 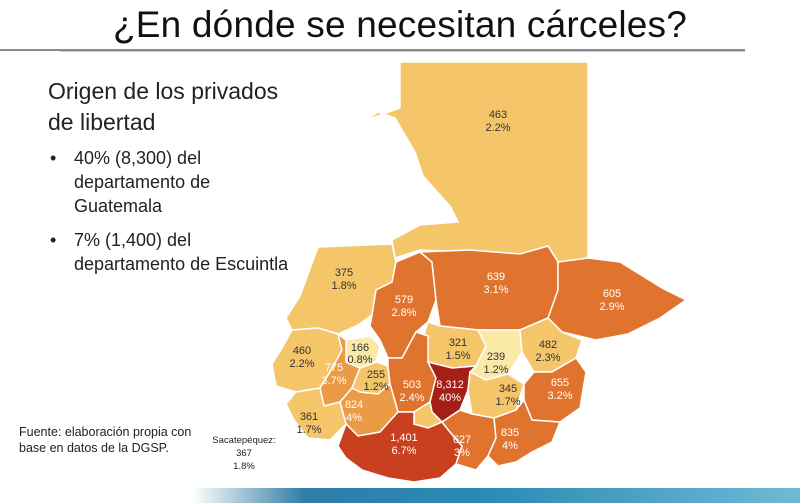 I want to click on suchitepequez-label: 824 4%, so click(x=354, y=411).